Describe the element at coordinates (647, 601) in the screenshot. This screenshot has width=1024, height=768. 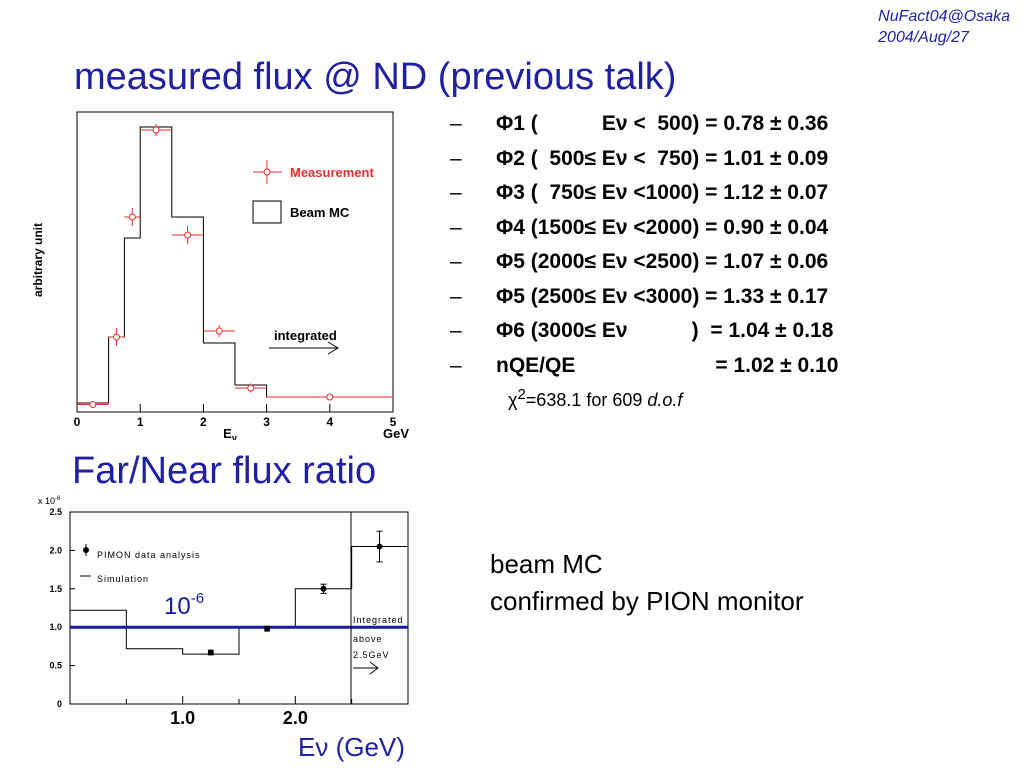
I see `note-line-2: confirmed by PION monitor` at that location.